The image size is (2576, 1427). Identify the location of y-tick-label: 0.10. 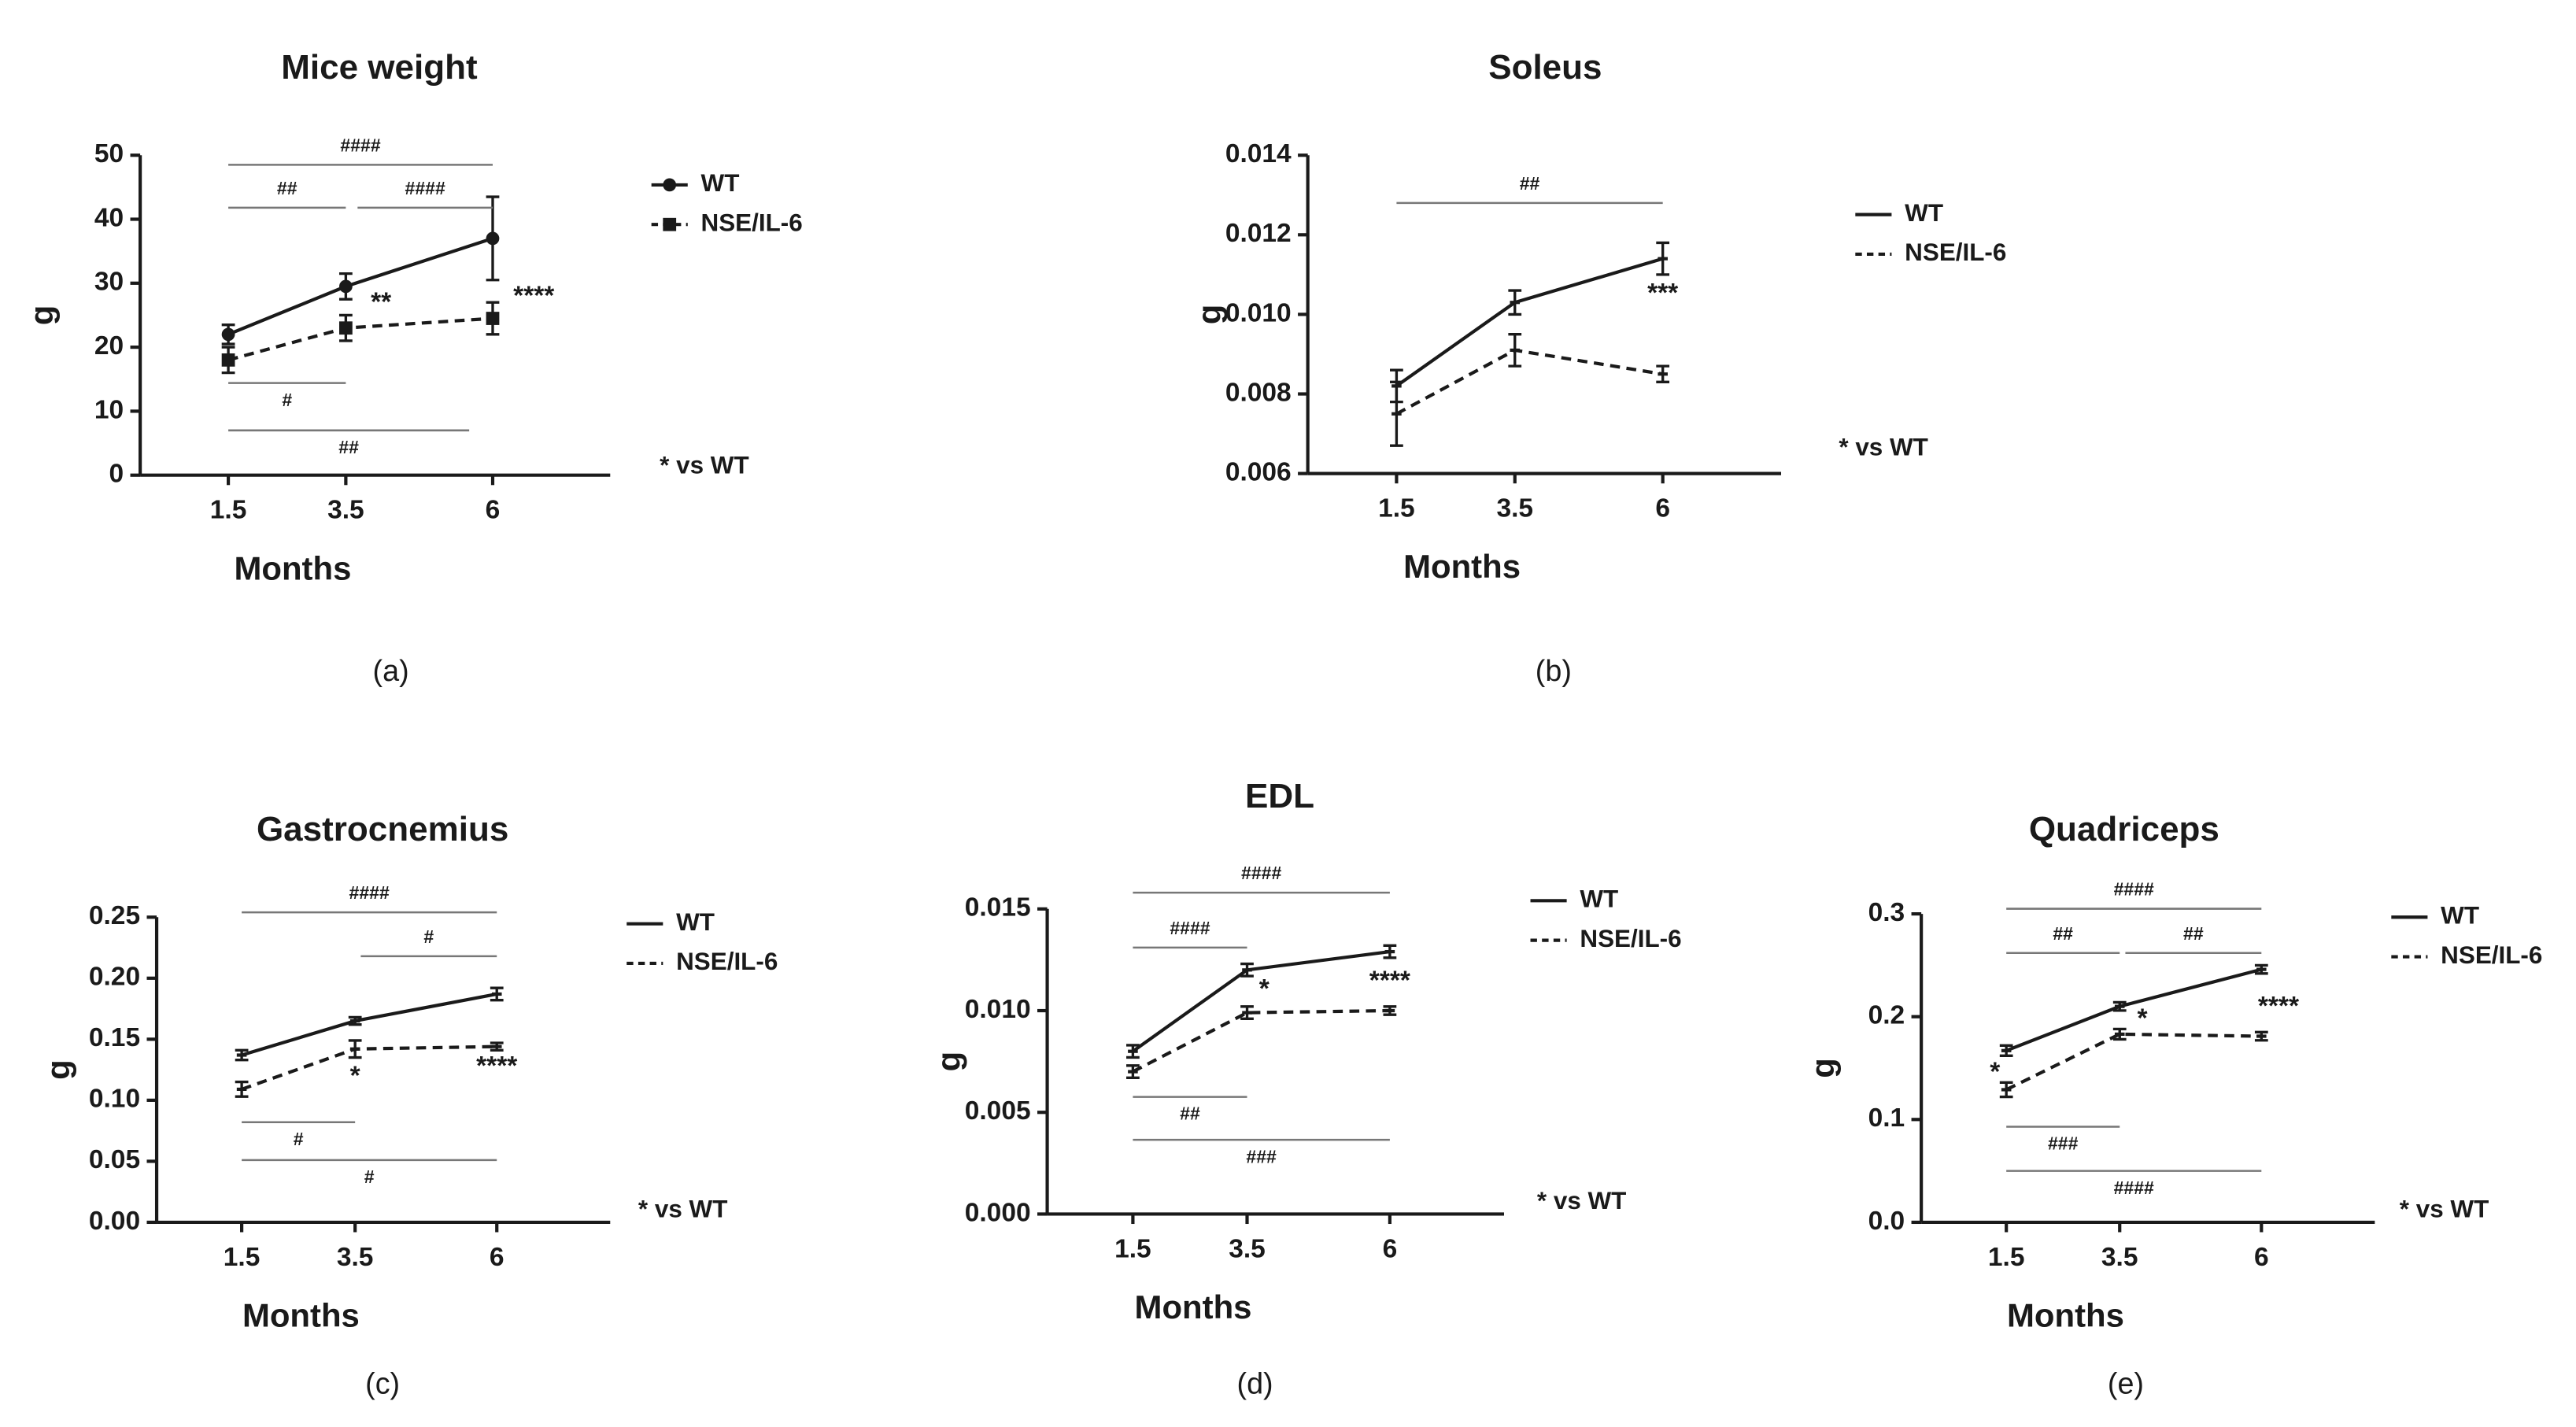
(114, 1099).